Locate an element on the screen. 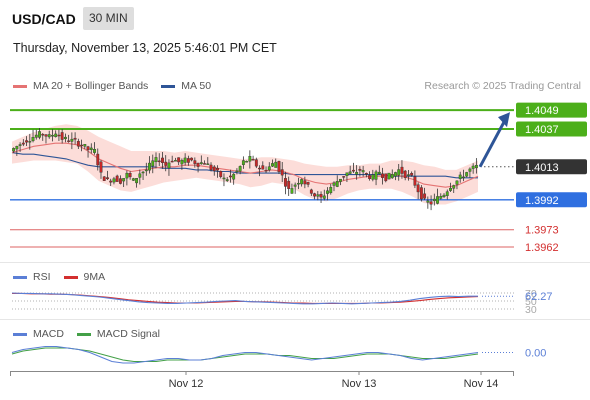  target-arrow is located at coordinates (494, 140).